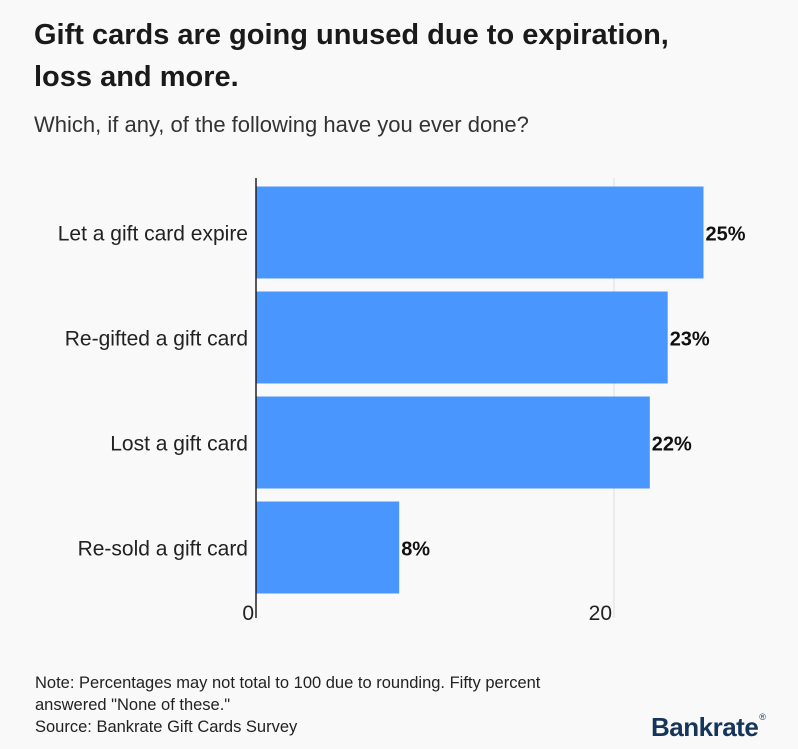  What do you see at coordinates (156, 339) in the screenshot?
I see `category-label: Re-gifted a gift card` at bounding box center [156, 339].